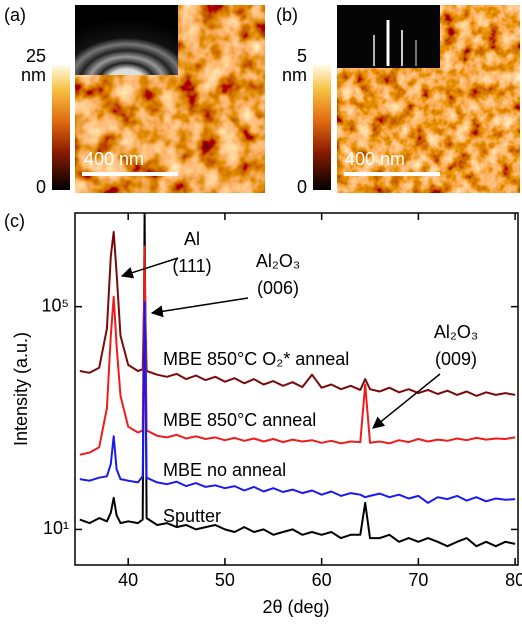  What do you see at coordinates (278, 288) in the screenshot?
I see `annotation: (006)` at bounding box center [278, 288].